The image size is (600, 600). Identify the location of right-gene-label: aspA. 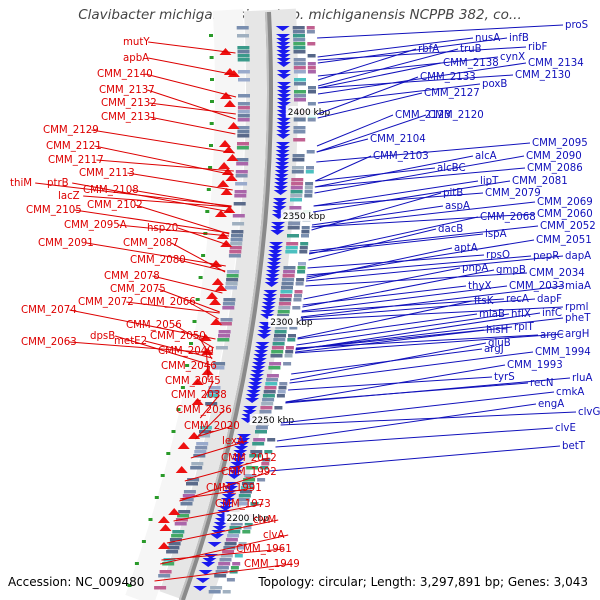
(457, 206).